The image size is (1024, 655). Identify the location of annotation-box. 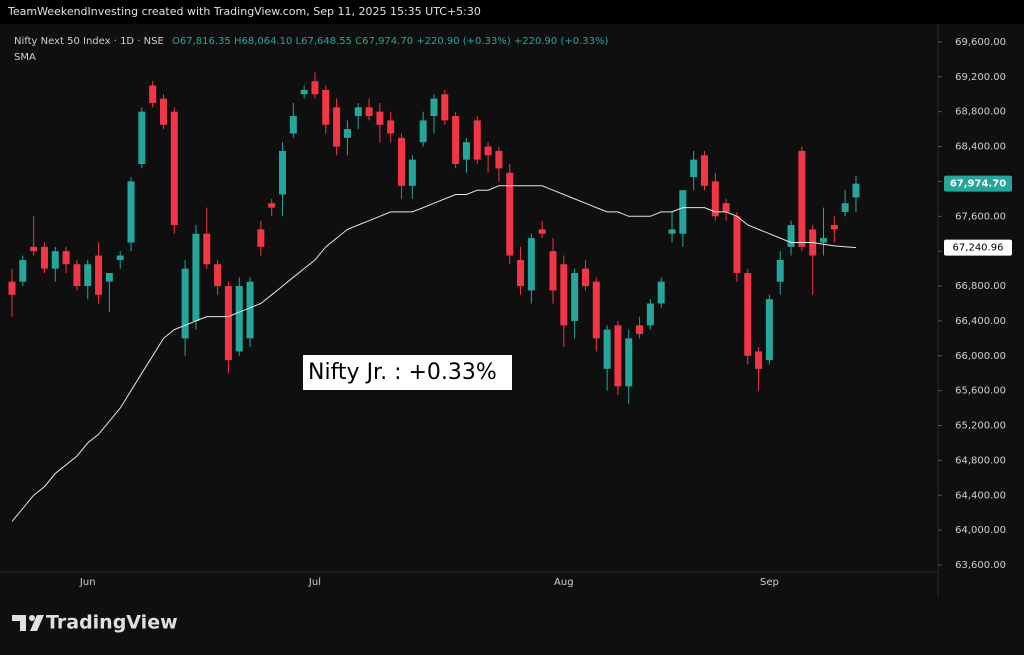
(407, 372).